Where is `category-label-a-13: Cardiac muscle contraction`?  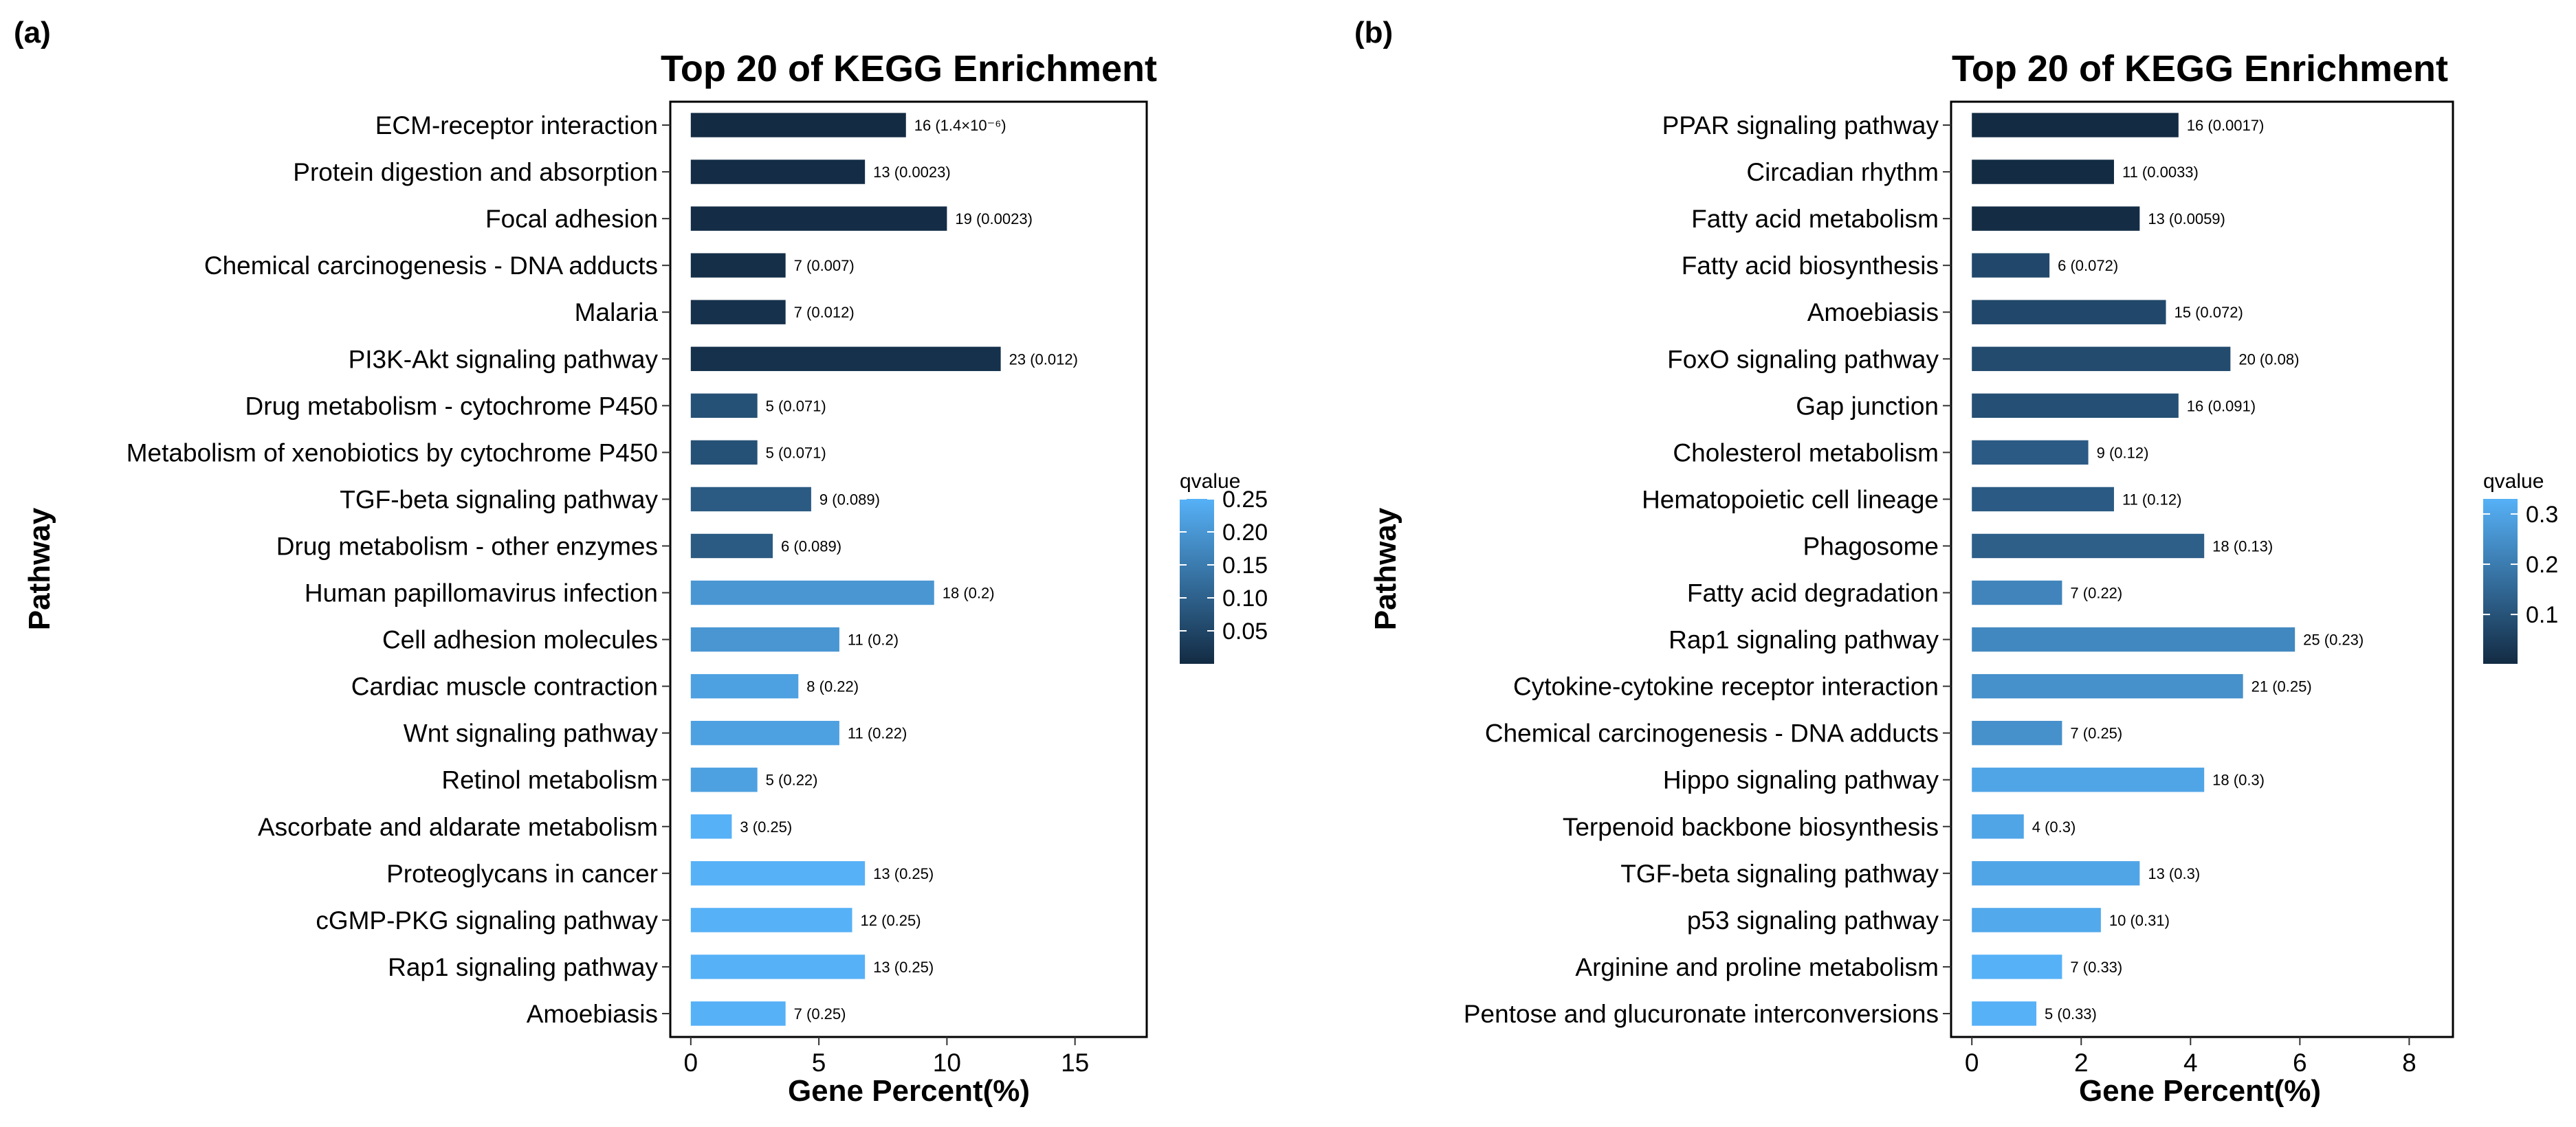
category-label-a-13: Cardiac muscle contraction is located at coordinates (504, 687).